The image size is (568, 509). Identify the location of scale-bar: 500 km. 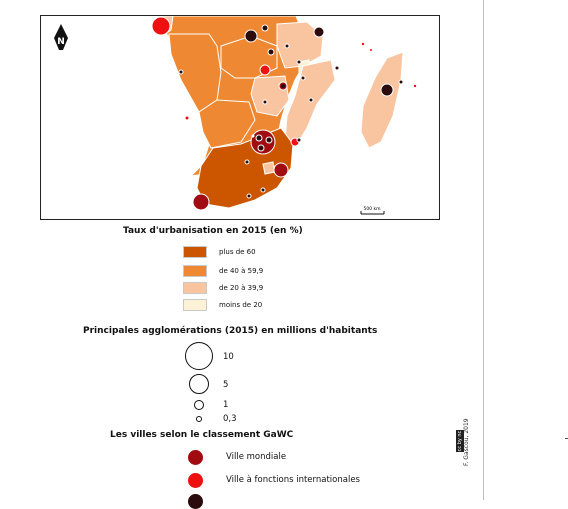
(372, 210).